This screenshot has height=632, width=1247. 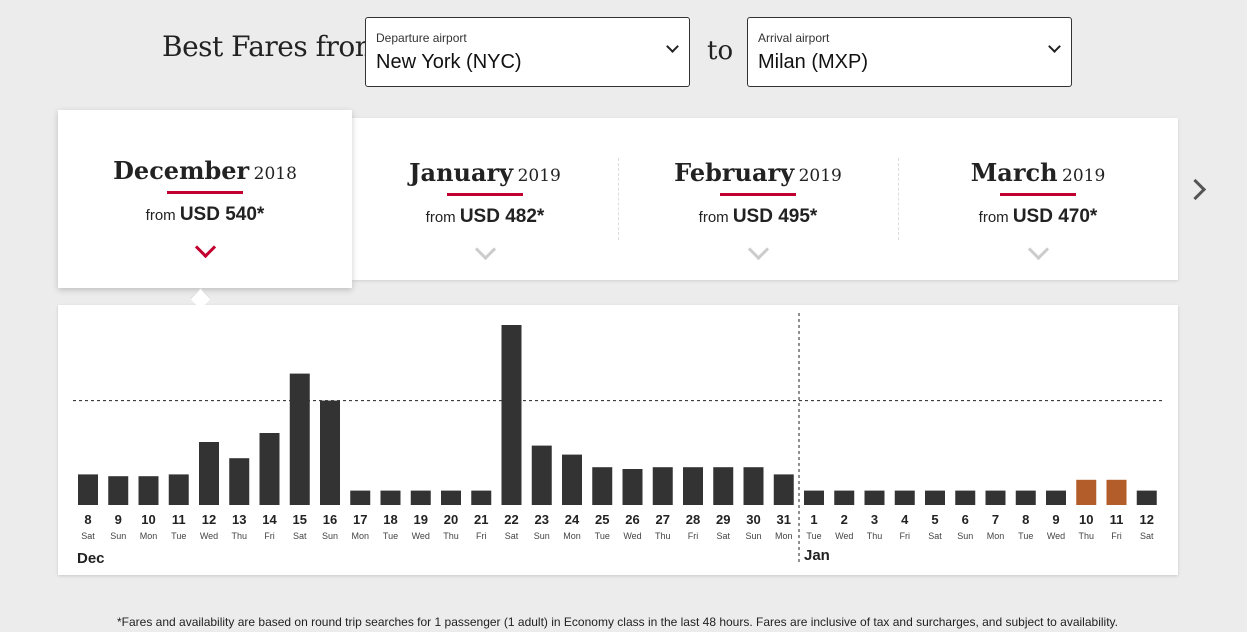 What do you see at coordinates (965, 519) in the screenshot?
I see `day-label: 6` at bounding box center [965, 519].